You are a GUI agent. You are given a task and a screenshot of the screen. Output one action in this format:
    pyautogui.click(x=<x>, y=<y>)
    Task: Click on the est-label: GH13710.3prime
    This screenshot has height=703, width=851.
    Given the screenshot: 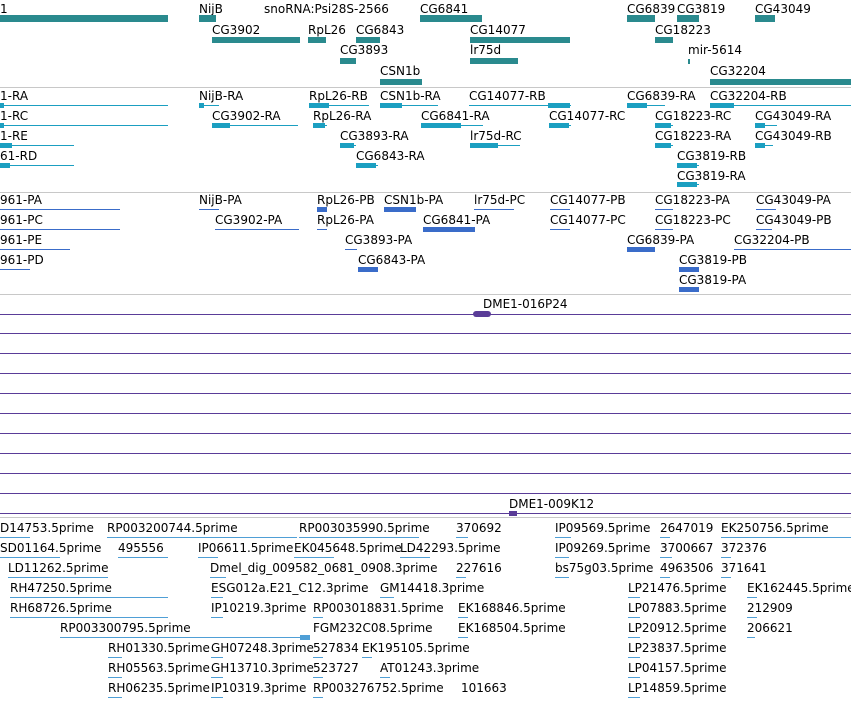 What is the action you would take?
    pyautogui.click(x=262, y=668)
    